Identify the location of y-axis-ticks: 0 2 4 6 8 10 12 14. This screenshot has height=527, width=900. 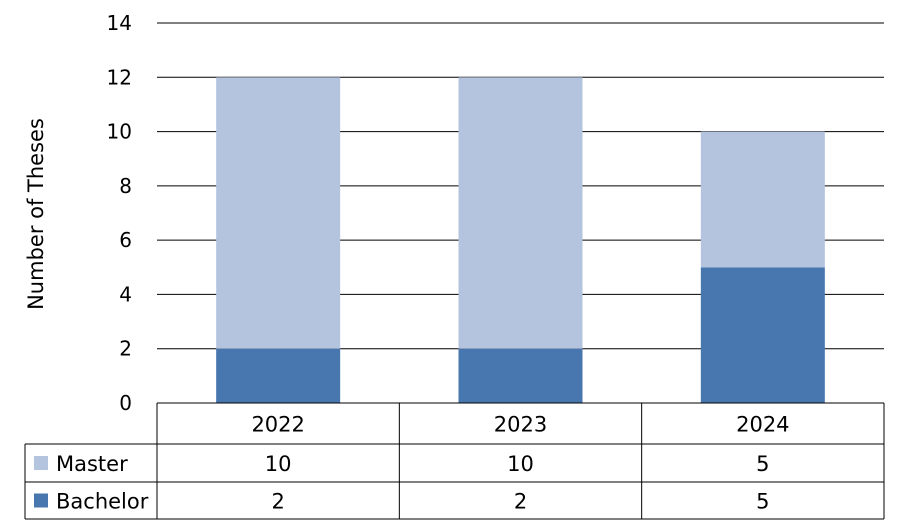
(119, 213).